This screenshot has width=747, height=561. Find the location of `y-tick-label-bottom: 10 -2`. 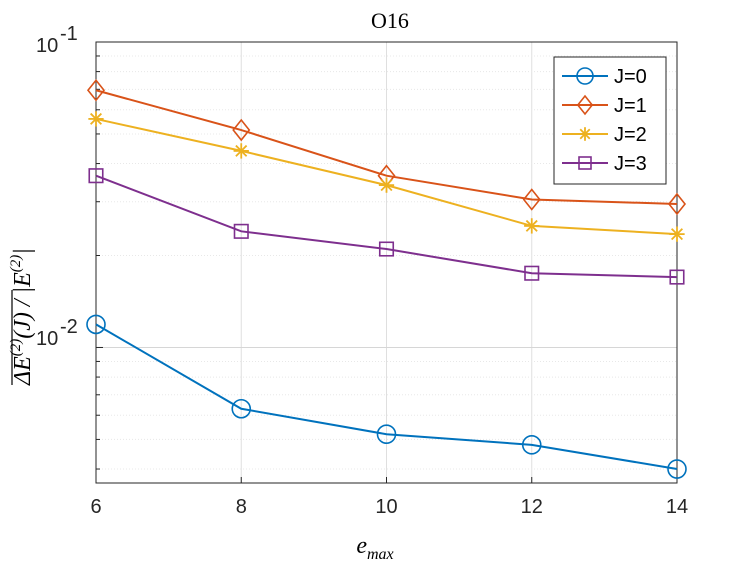

y-tick-label-bottom: 10 -2 is located at coordinates (57, 333).